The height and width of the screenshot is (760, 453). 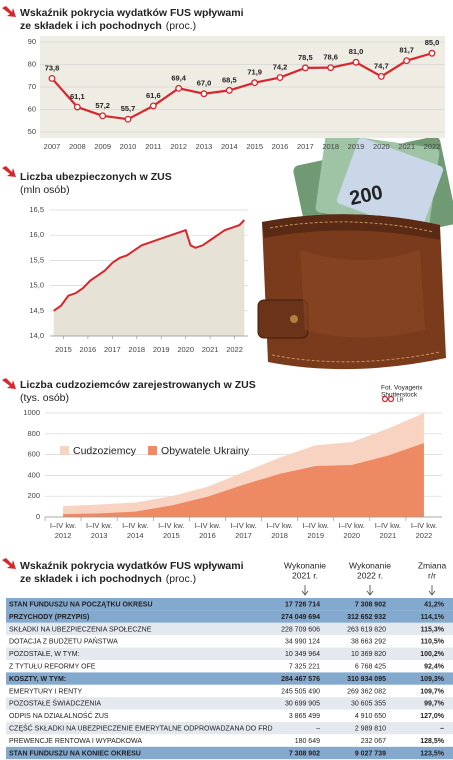 I want to click on chart-title: Wskaźnik pokrycia wydatków FUS wpływami, so click(x=132, y=13).